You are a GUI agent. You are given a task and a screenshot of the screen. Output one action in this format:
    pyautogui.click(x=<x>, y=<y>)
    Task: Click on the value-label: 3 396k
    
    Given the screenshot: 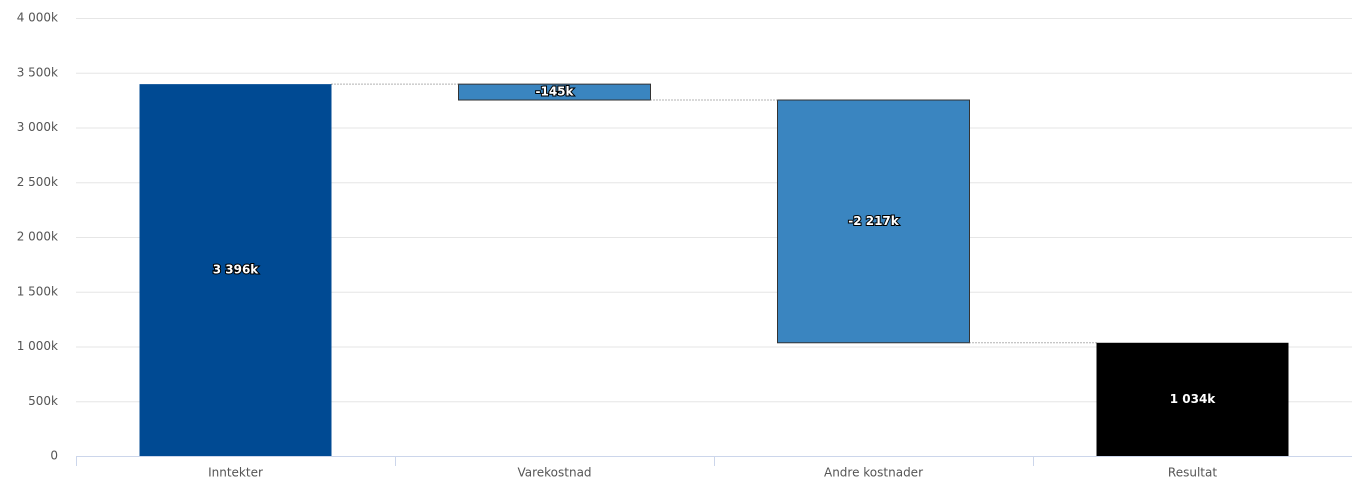 What is the action you would take?
    pyautogui.click(x=236, y=270)
    